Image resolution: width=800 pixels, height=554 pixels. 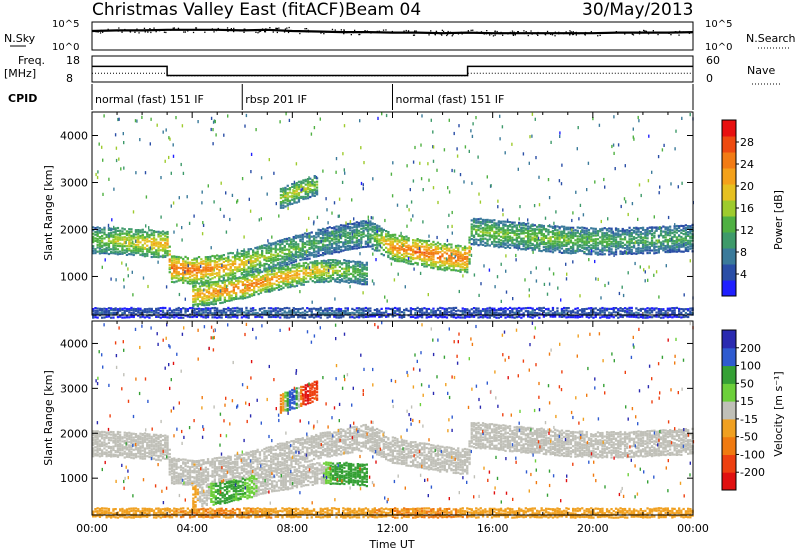 What do you see at coordinates (276, 99) in the screenshot?
I see `cpid-segment-label: rbsp 201 IF` at bounding box center [276, 99].